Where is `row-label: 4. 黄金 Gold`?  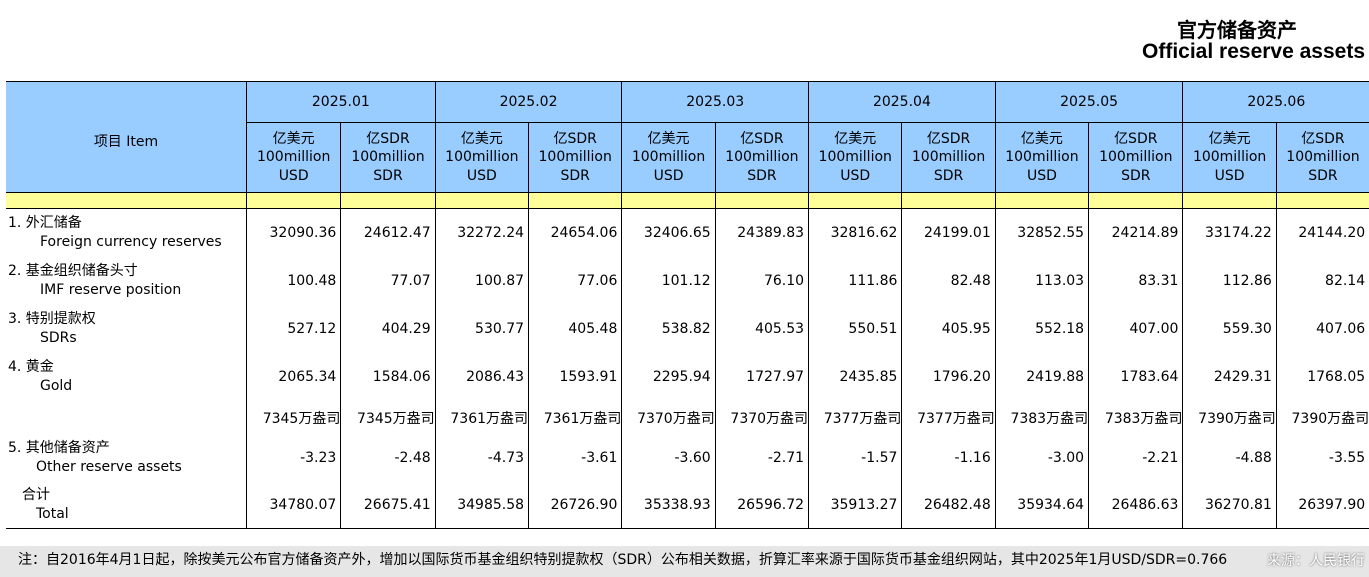 row-label: 4. 黄金 Gold is located at coordinates (126, 377).